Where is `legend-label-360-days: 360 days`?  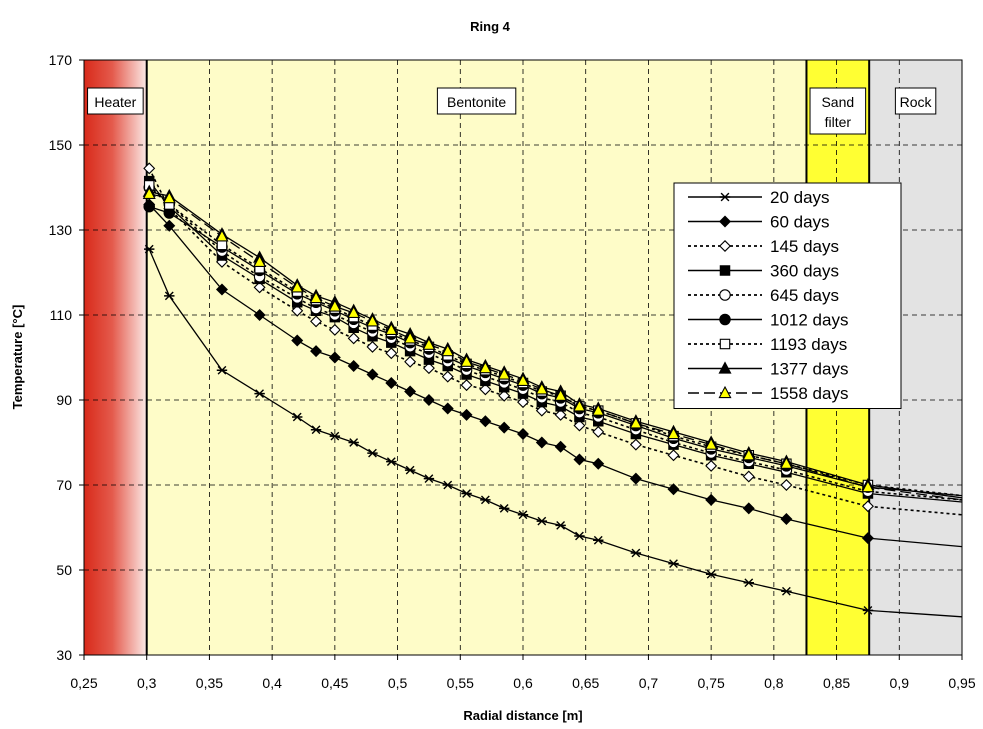 legend-label-360-days: 360 days is located at coordinates (804, 271).